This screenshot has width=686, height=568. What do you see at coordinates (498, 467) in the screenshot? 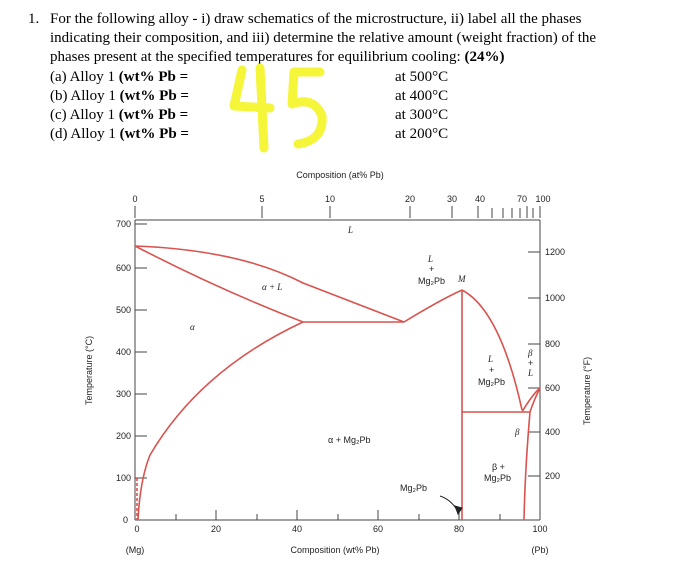
I see `label-beta-plus: β +` at bounding box center [498, 467].